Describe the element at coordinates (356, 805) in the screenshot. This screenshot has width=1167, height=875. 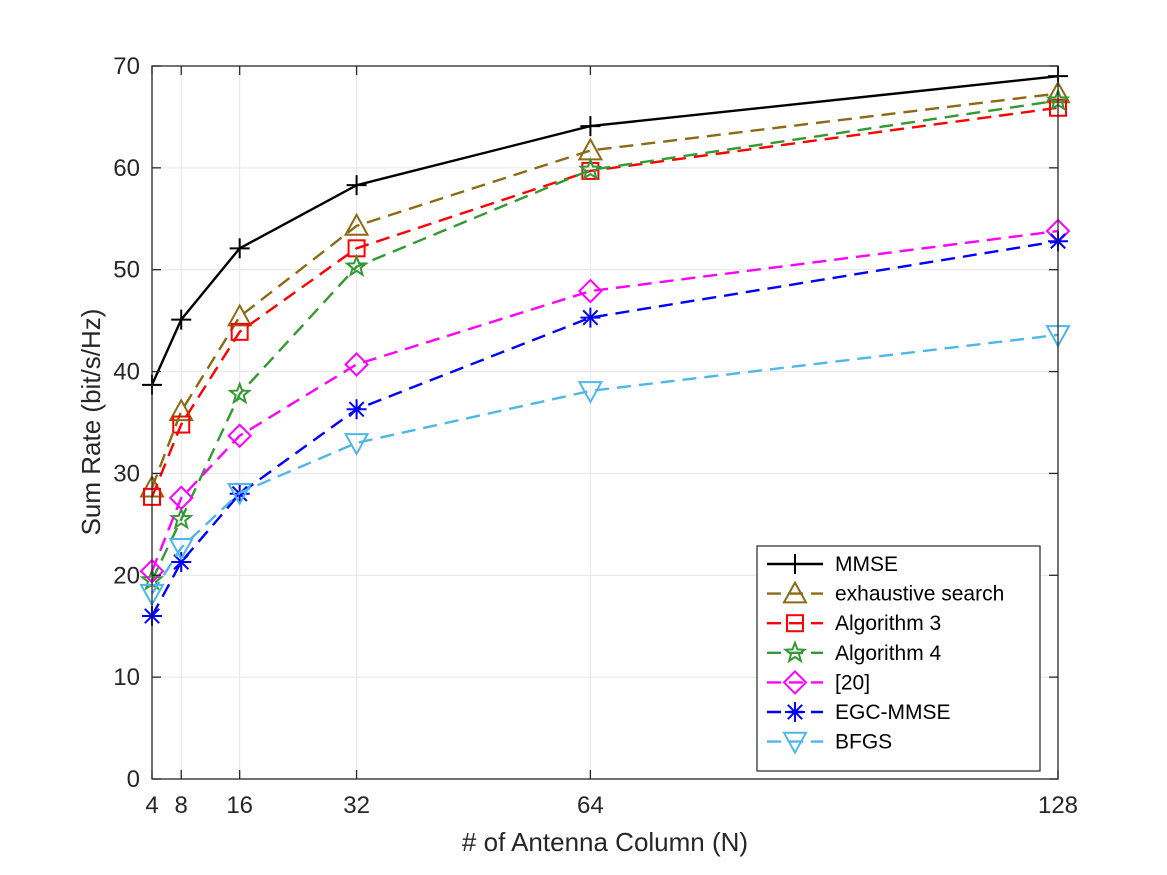
I see `x-tick-label: 32` at that location.